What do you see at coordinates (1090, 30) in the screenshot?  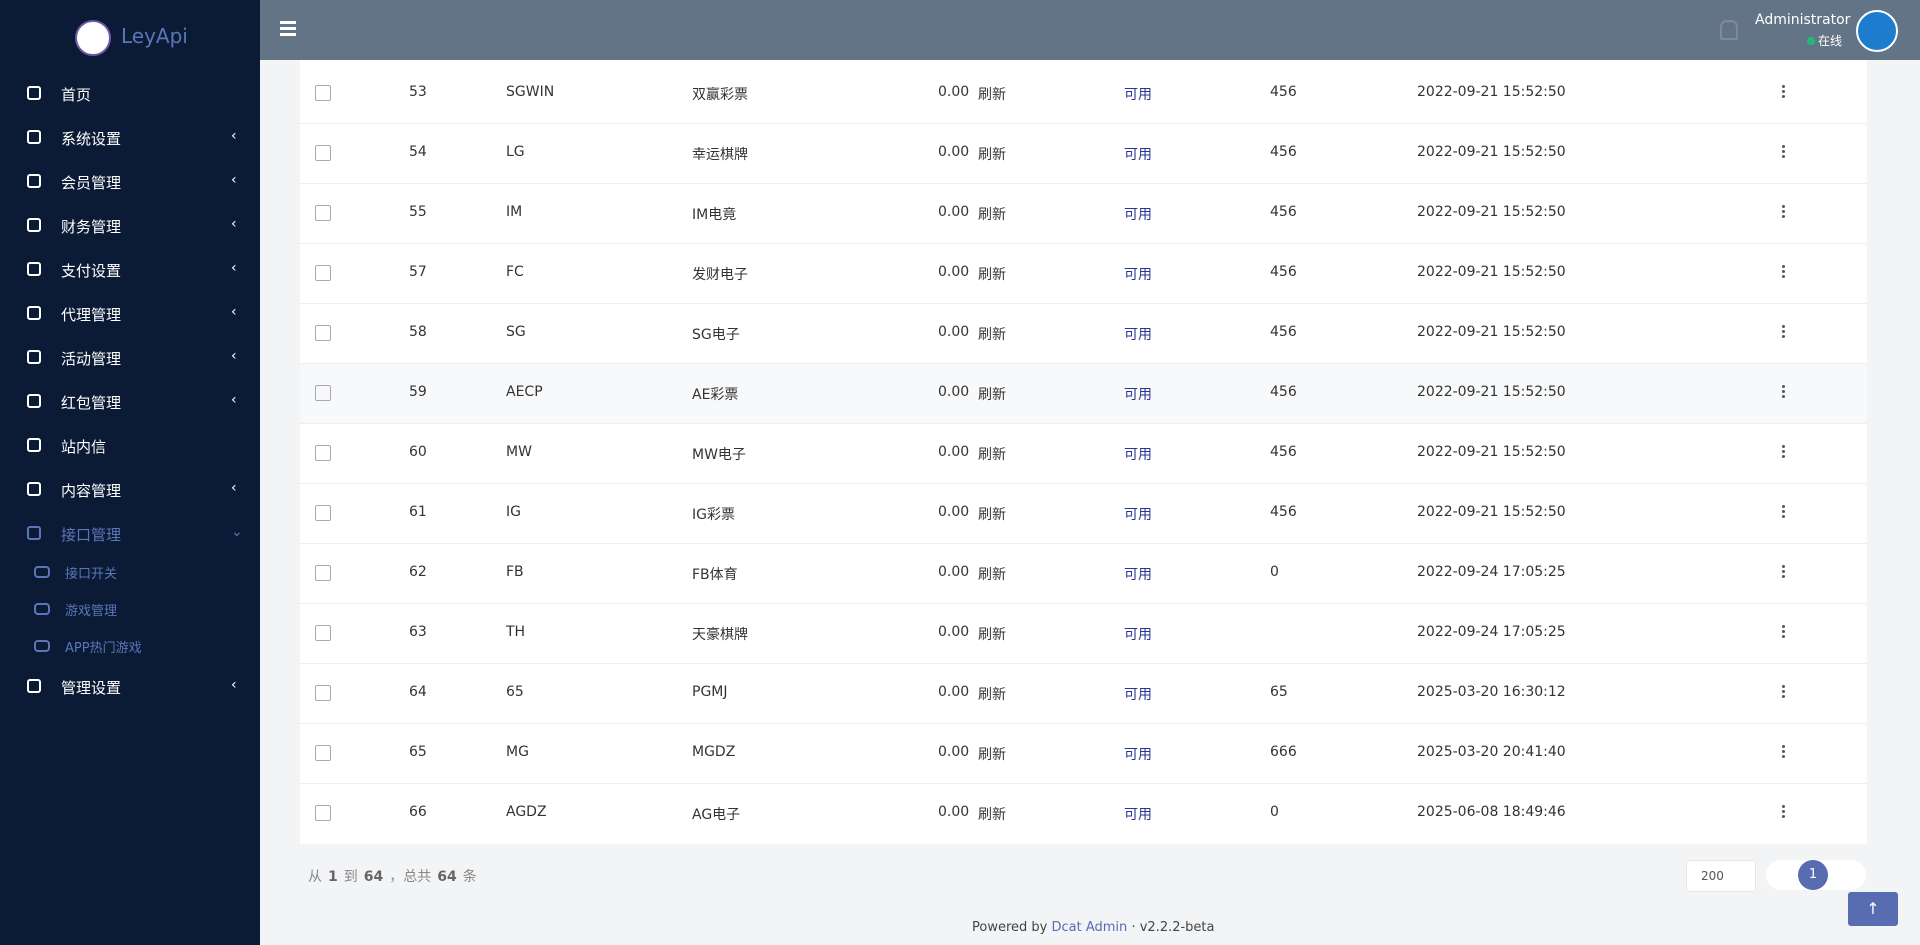 I see `header: Administrator 在线` at bounding box center [1090, 30].